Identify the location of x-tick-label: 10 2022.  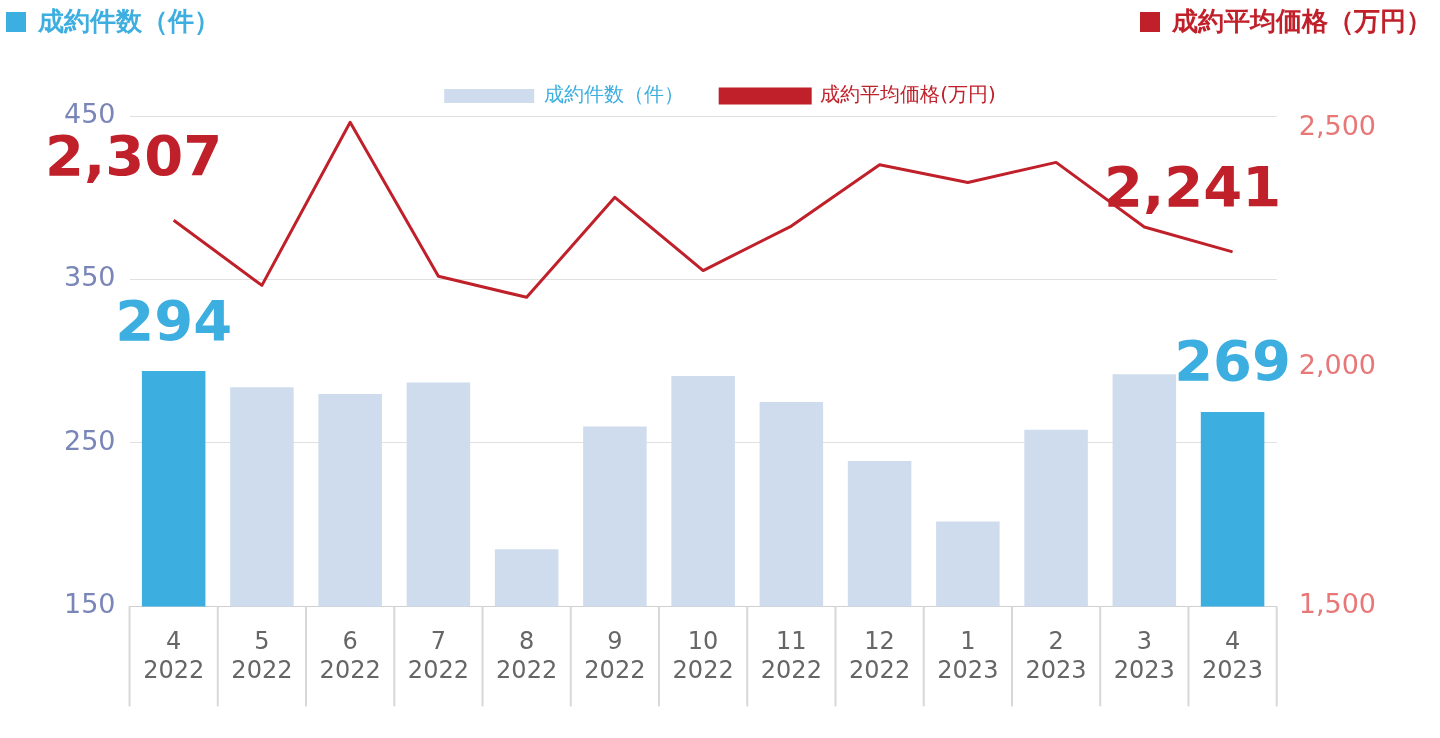
(703, 655).